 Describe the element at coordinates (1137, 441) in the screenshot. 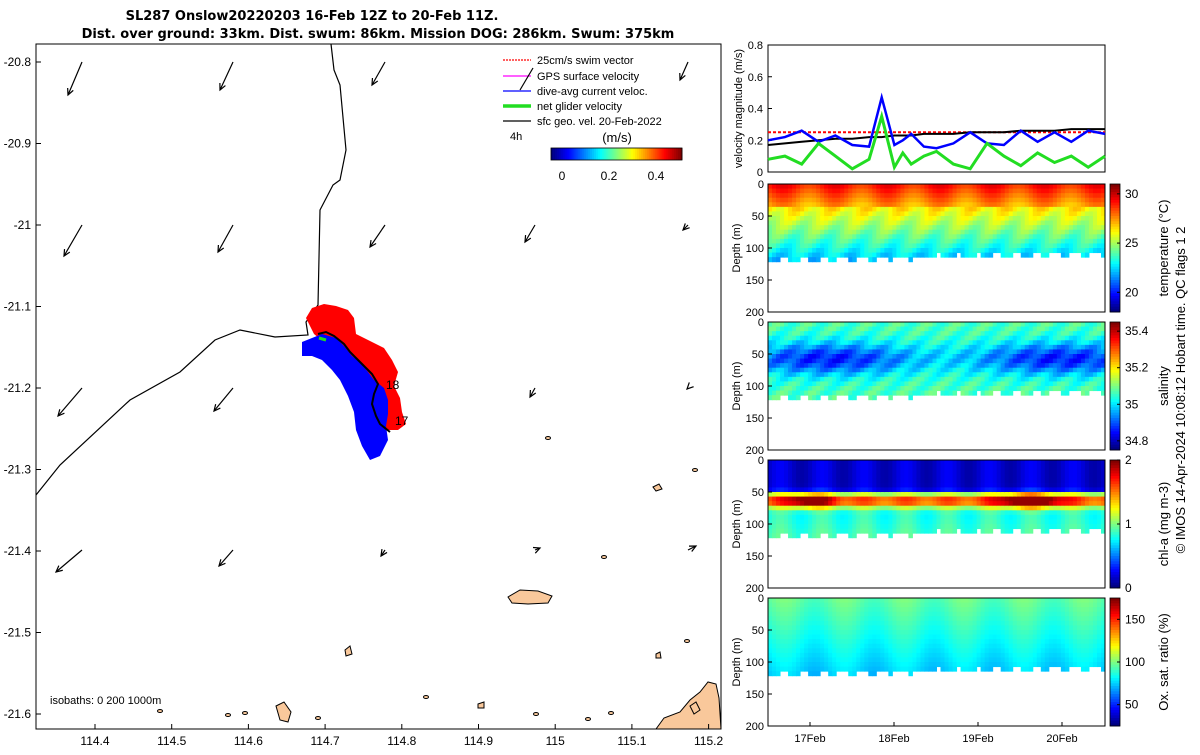

I see `colorbar-tick-label: 34.8` at that location.